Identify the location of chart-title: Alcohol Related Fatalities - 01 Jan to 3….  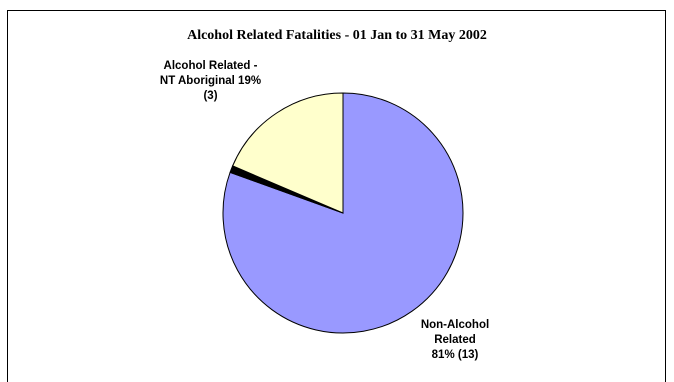
(337, 35).